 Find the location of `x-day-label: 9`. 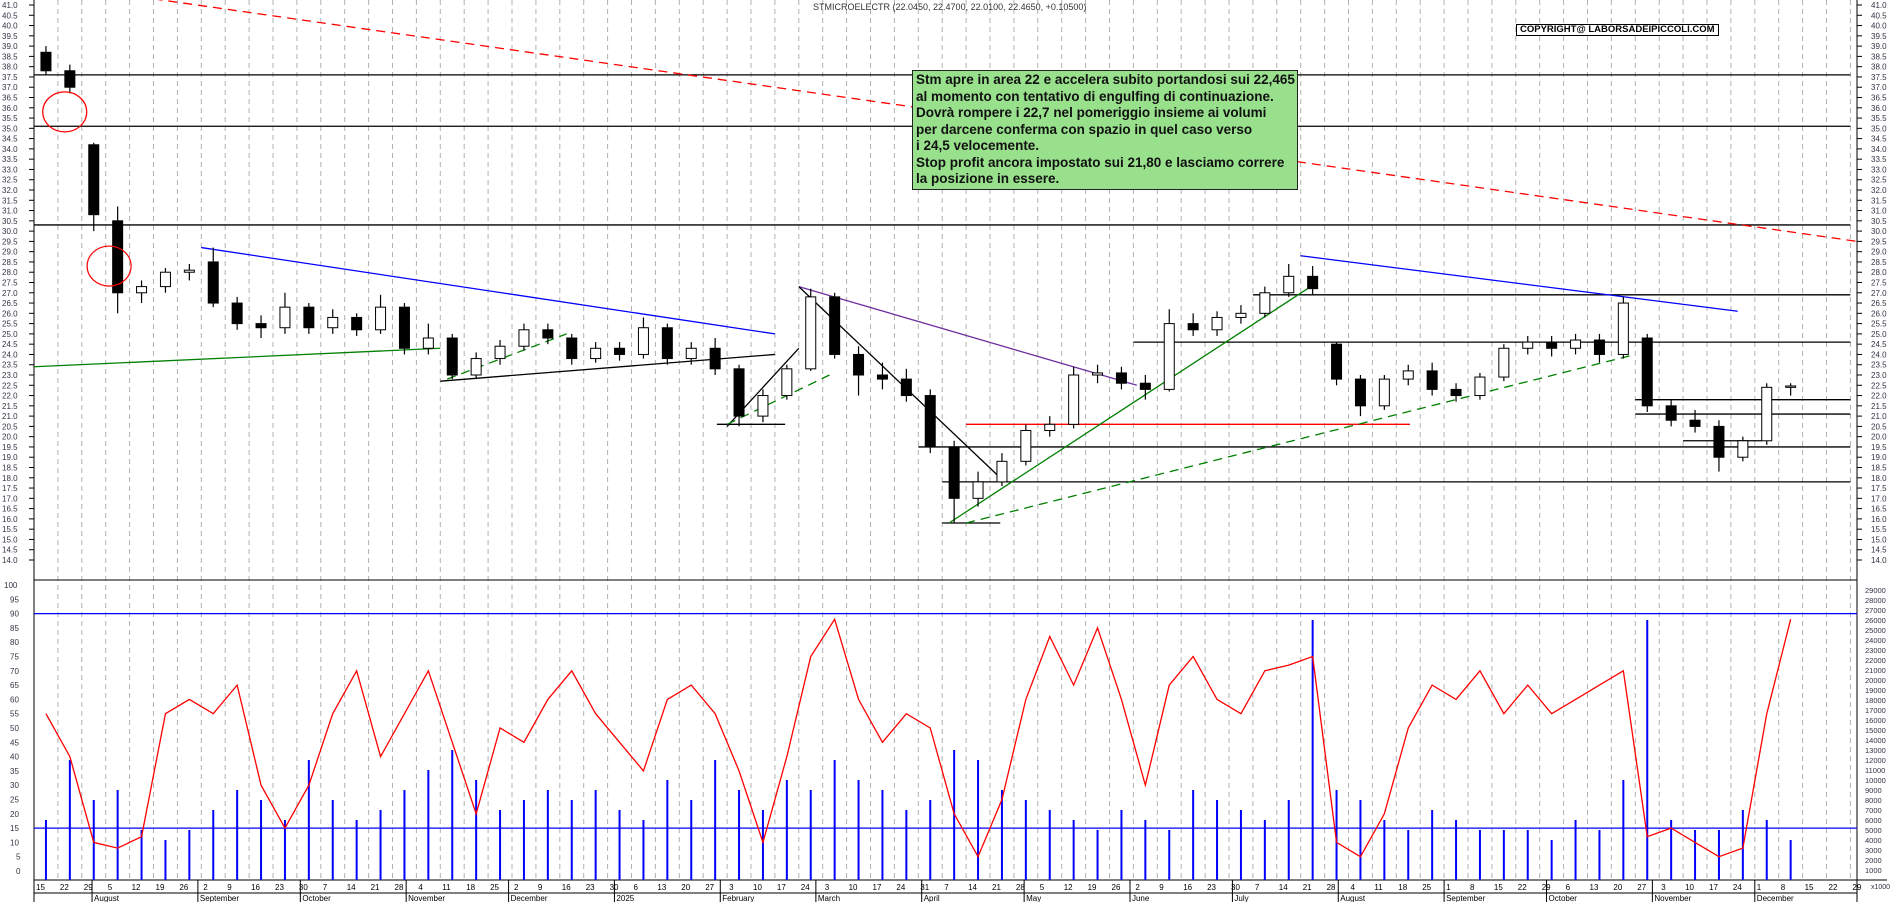

x-day-label: 9 is located at coordinates (1161, 887).